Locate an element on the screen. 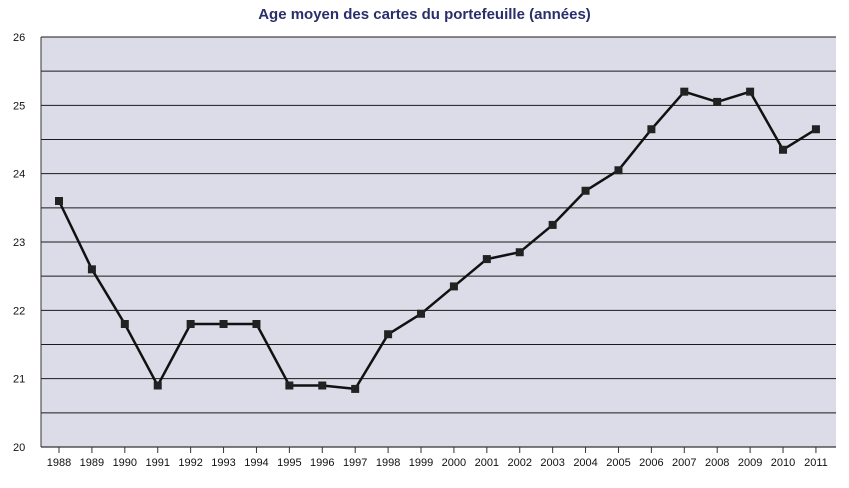  x-tick-label: 1992 is located at coordinates (190, 463).